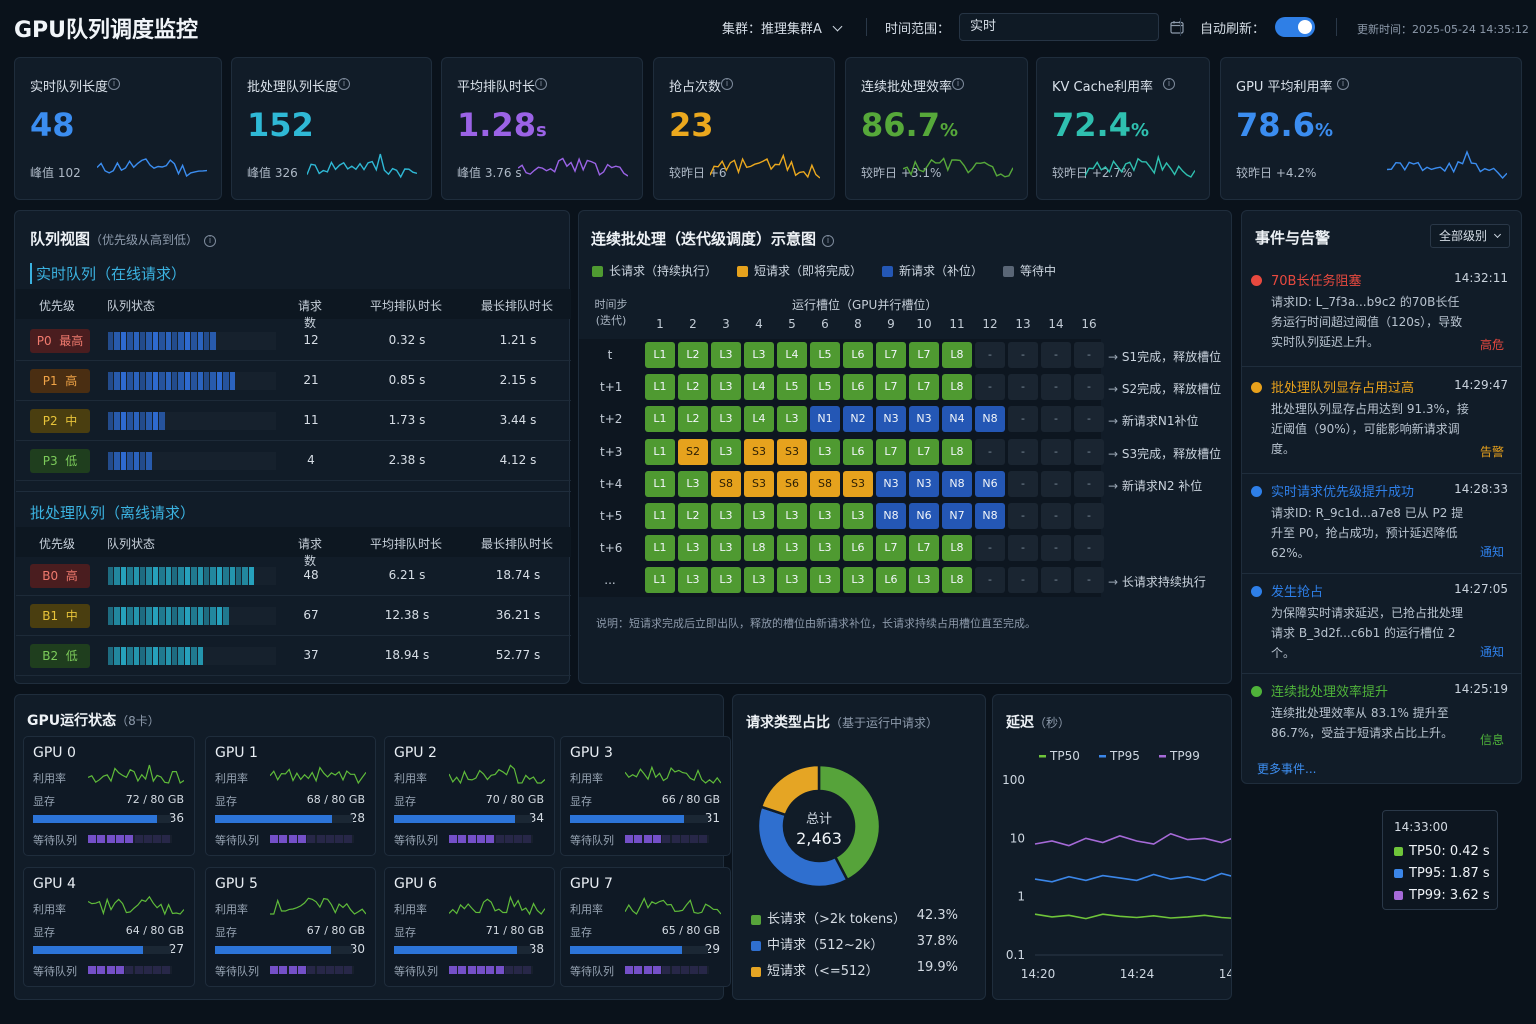  I want to click on gpu-card: GPU 5 利用率 显存 等待队列 67 / 80 GB 30, so click(290, 927).